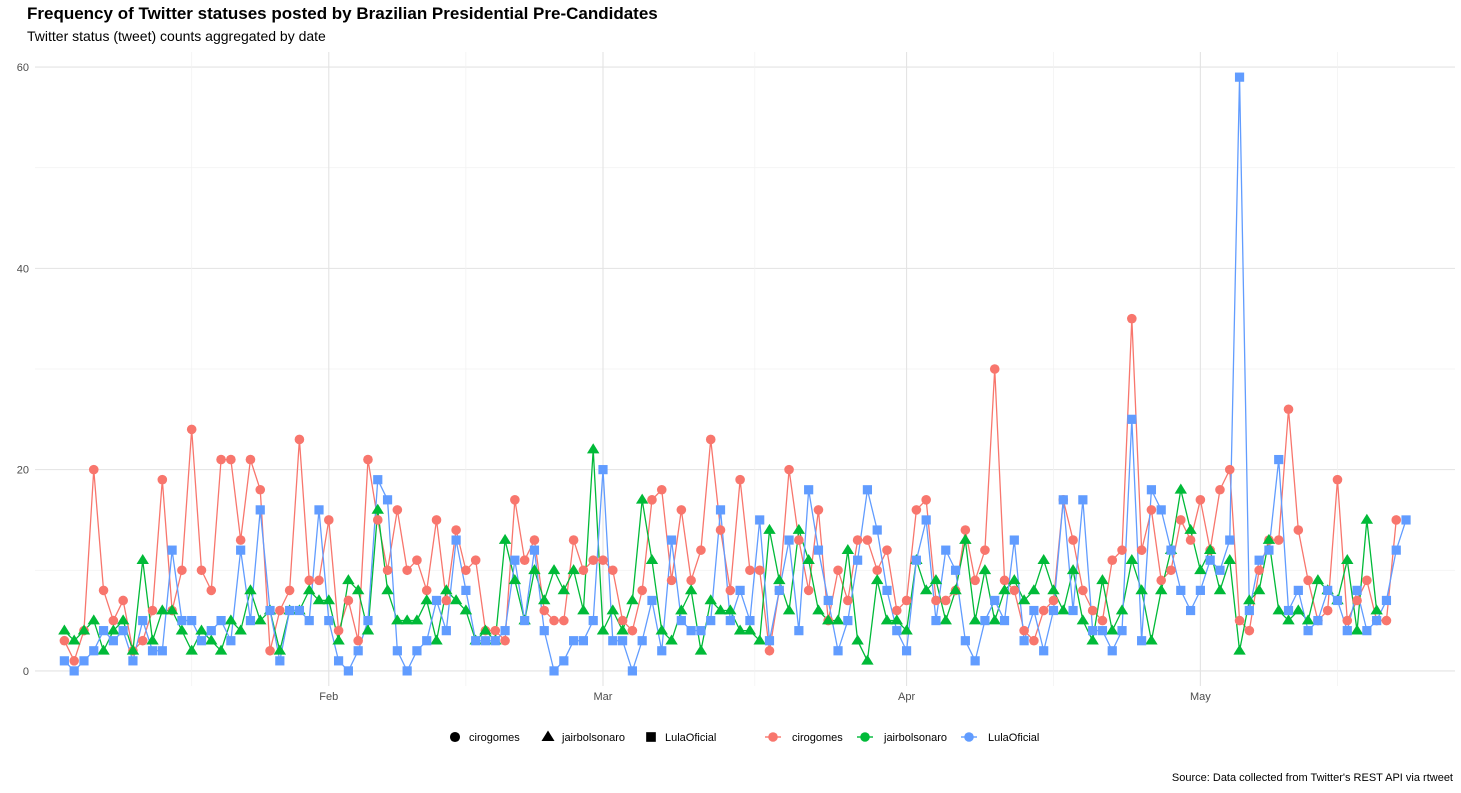 The image size is (1461, 793). Describe the element at coordinates (765, 697) in the screenshot. I see `x-axis-ticks: Feb Mar Apr May` at that location.